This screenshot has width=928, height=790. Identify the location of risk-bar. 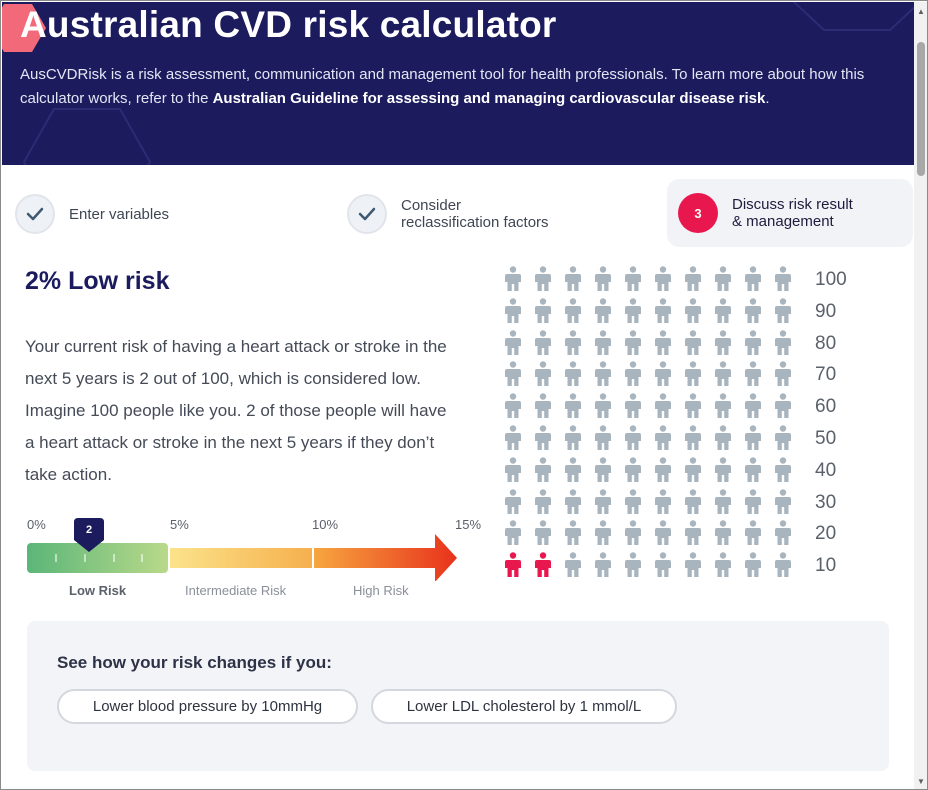
(242, 557).